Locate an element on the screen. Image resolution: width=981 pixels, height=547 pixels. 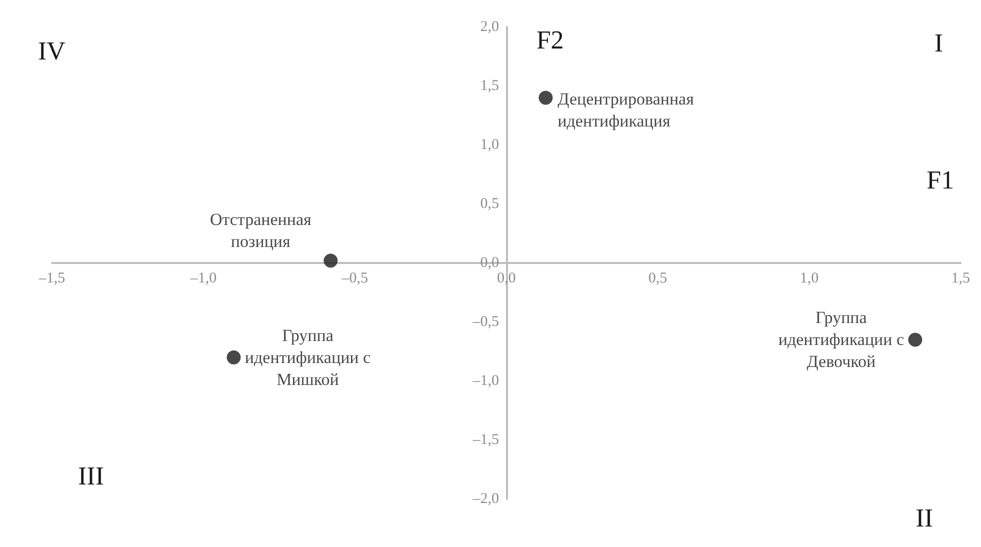
annotation: Группа идентификации с Мишкой is located at coordinates (308, 357).